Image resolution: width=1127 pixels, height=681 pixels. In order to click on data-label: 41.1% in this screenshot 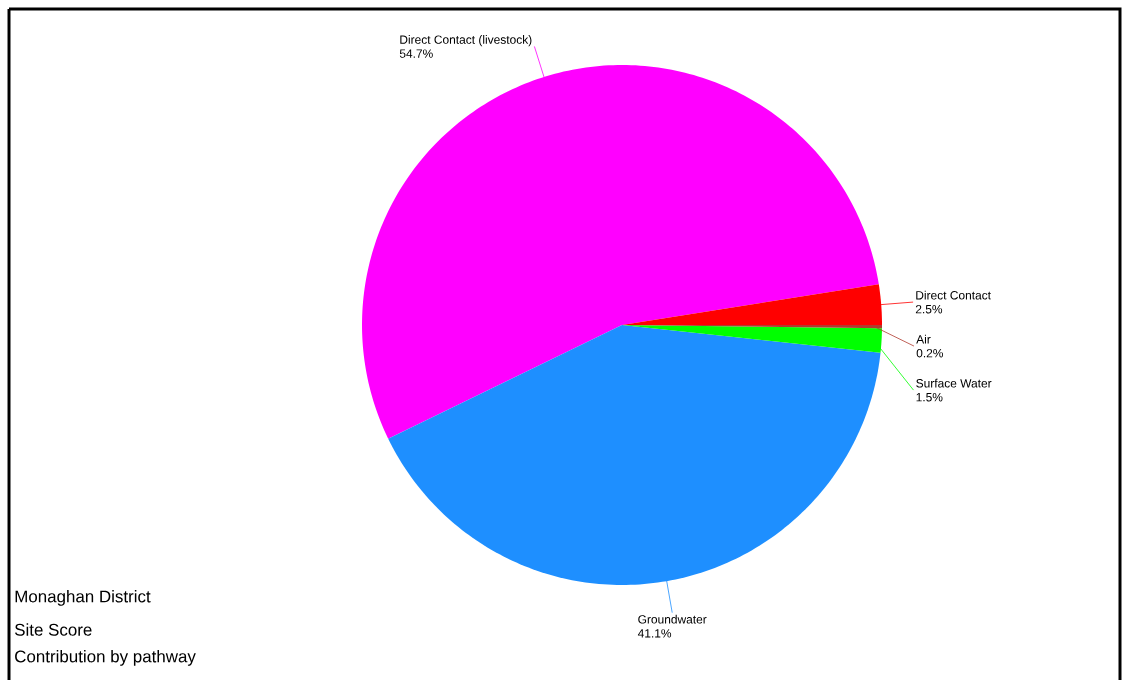, I will do `click(654, 633)`.